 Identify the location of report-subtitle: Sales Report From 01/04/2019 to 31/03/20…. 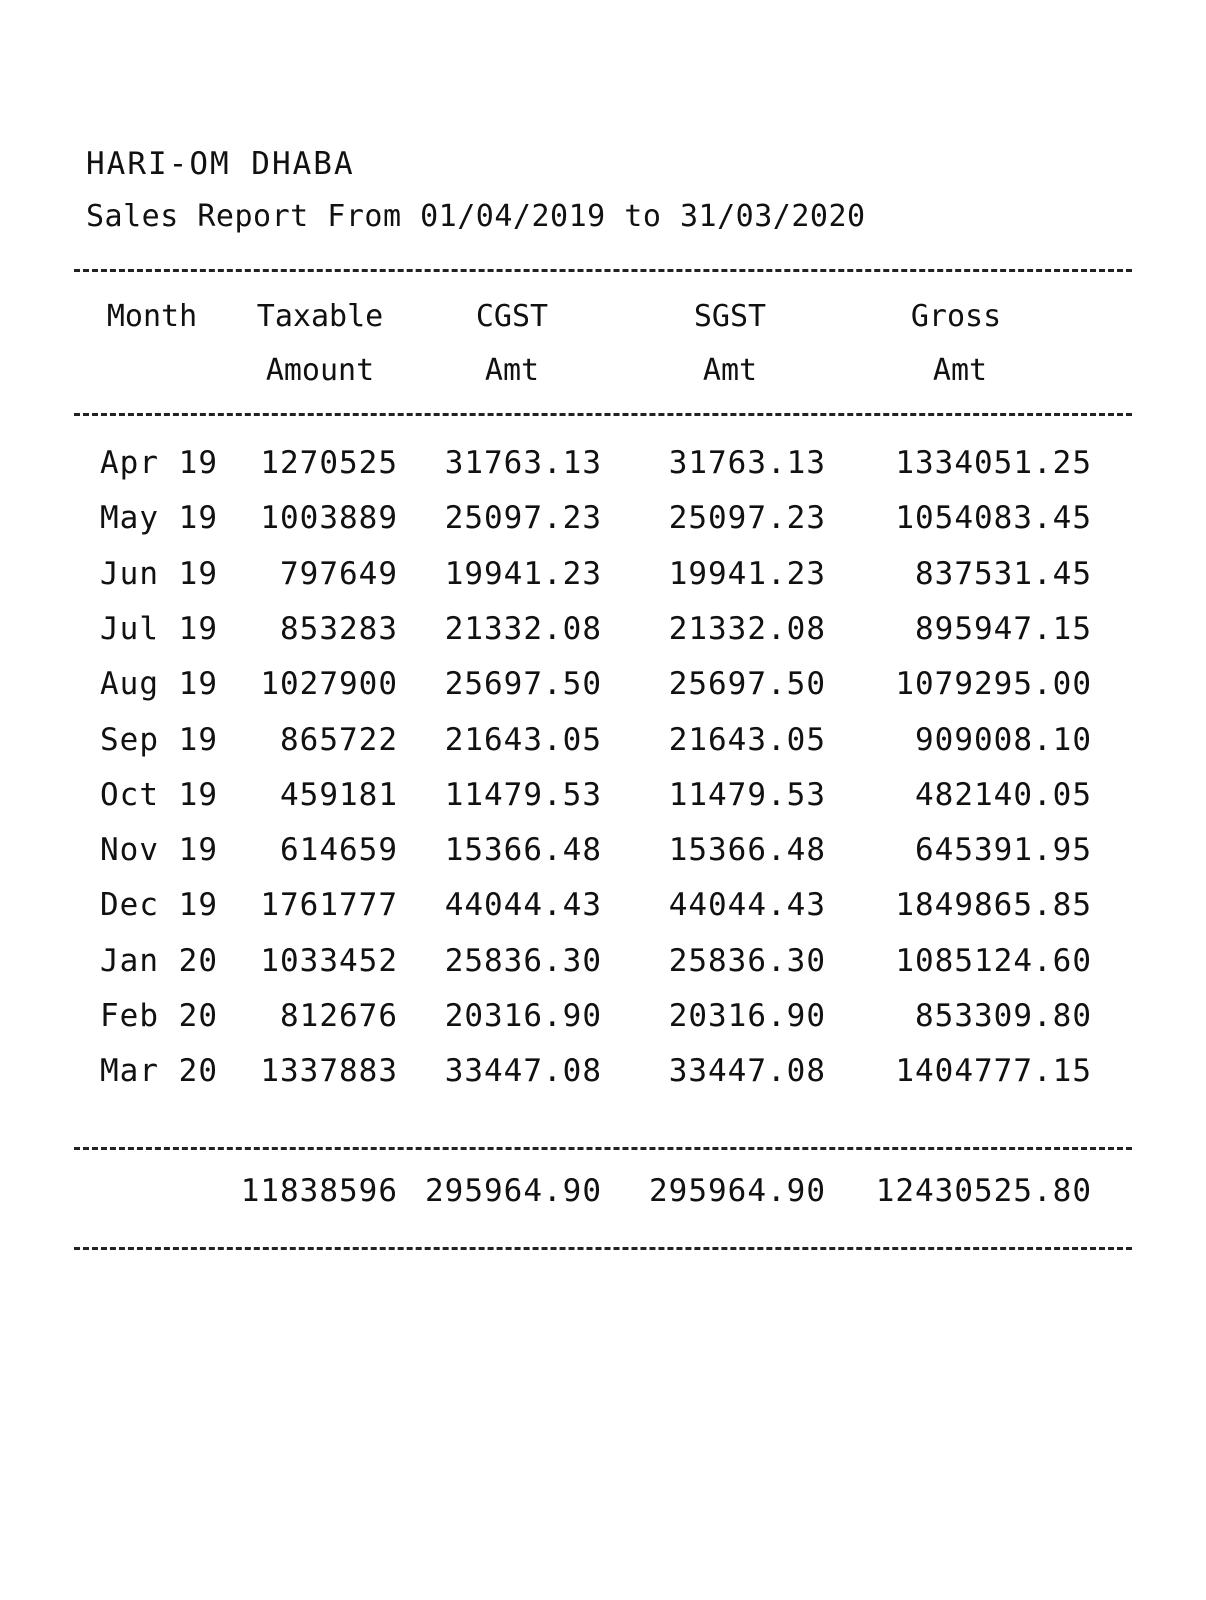
(476, 216).